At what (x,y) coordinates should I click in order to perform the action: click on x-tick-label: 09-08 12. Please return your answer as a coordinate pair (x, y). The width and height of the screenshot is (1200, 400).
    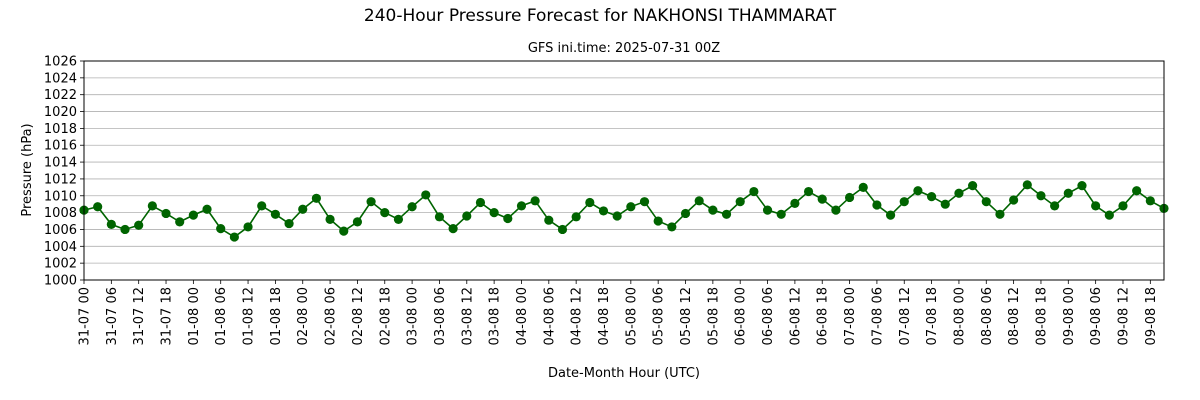
    Looking at the image, I should click on (1123, 316).